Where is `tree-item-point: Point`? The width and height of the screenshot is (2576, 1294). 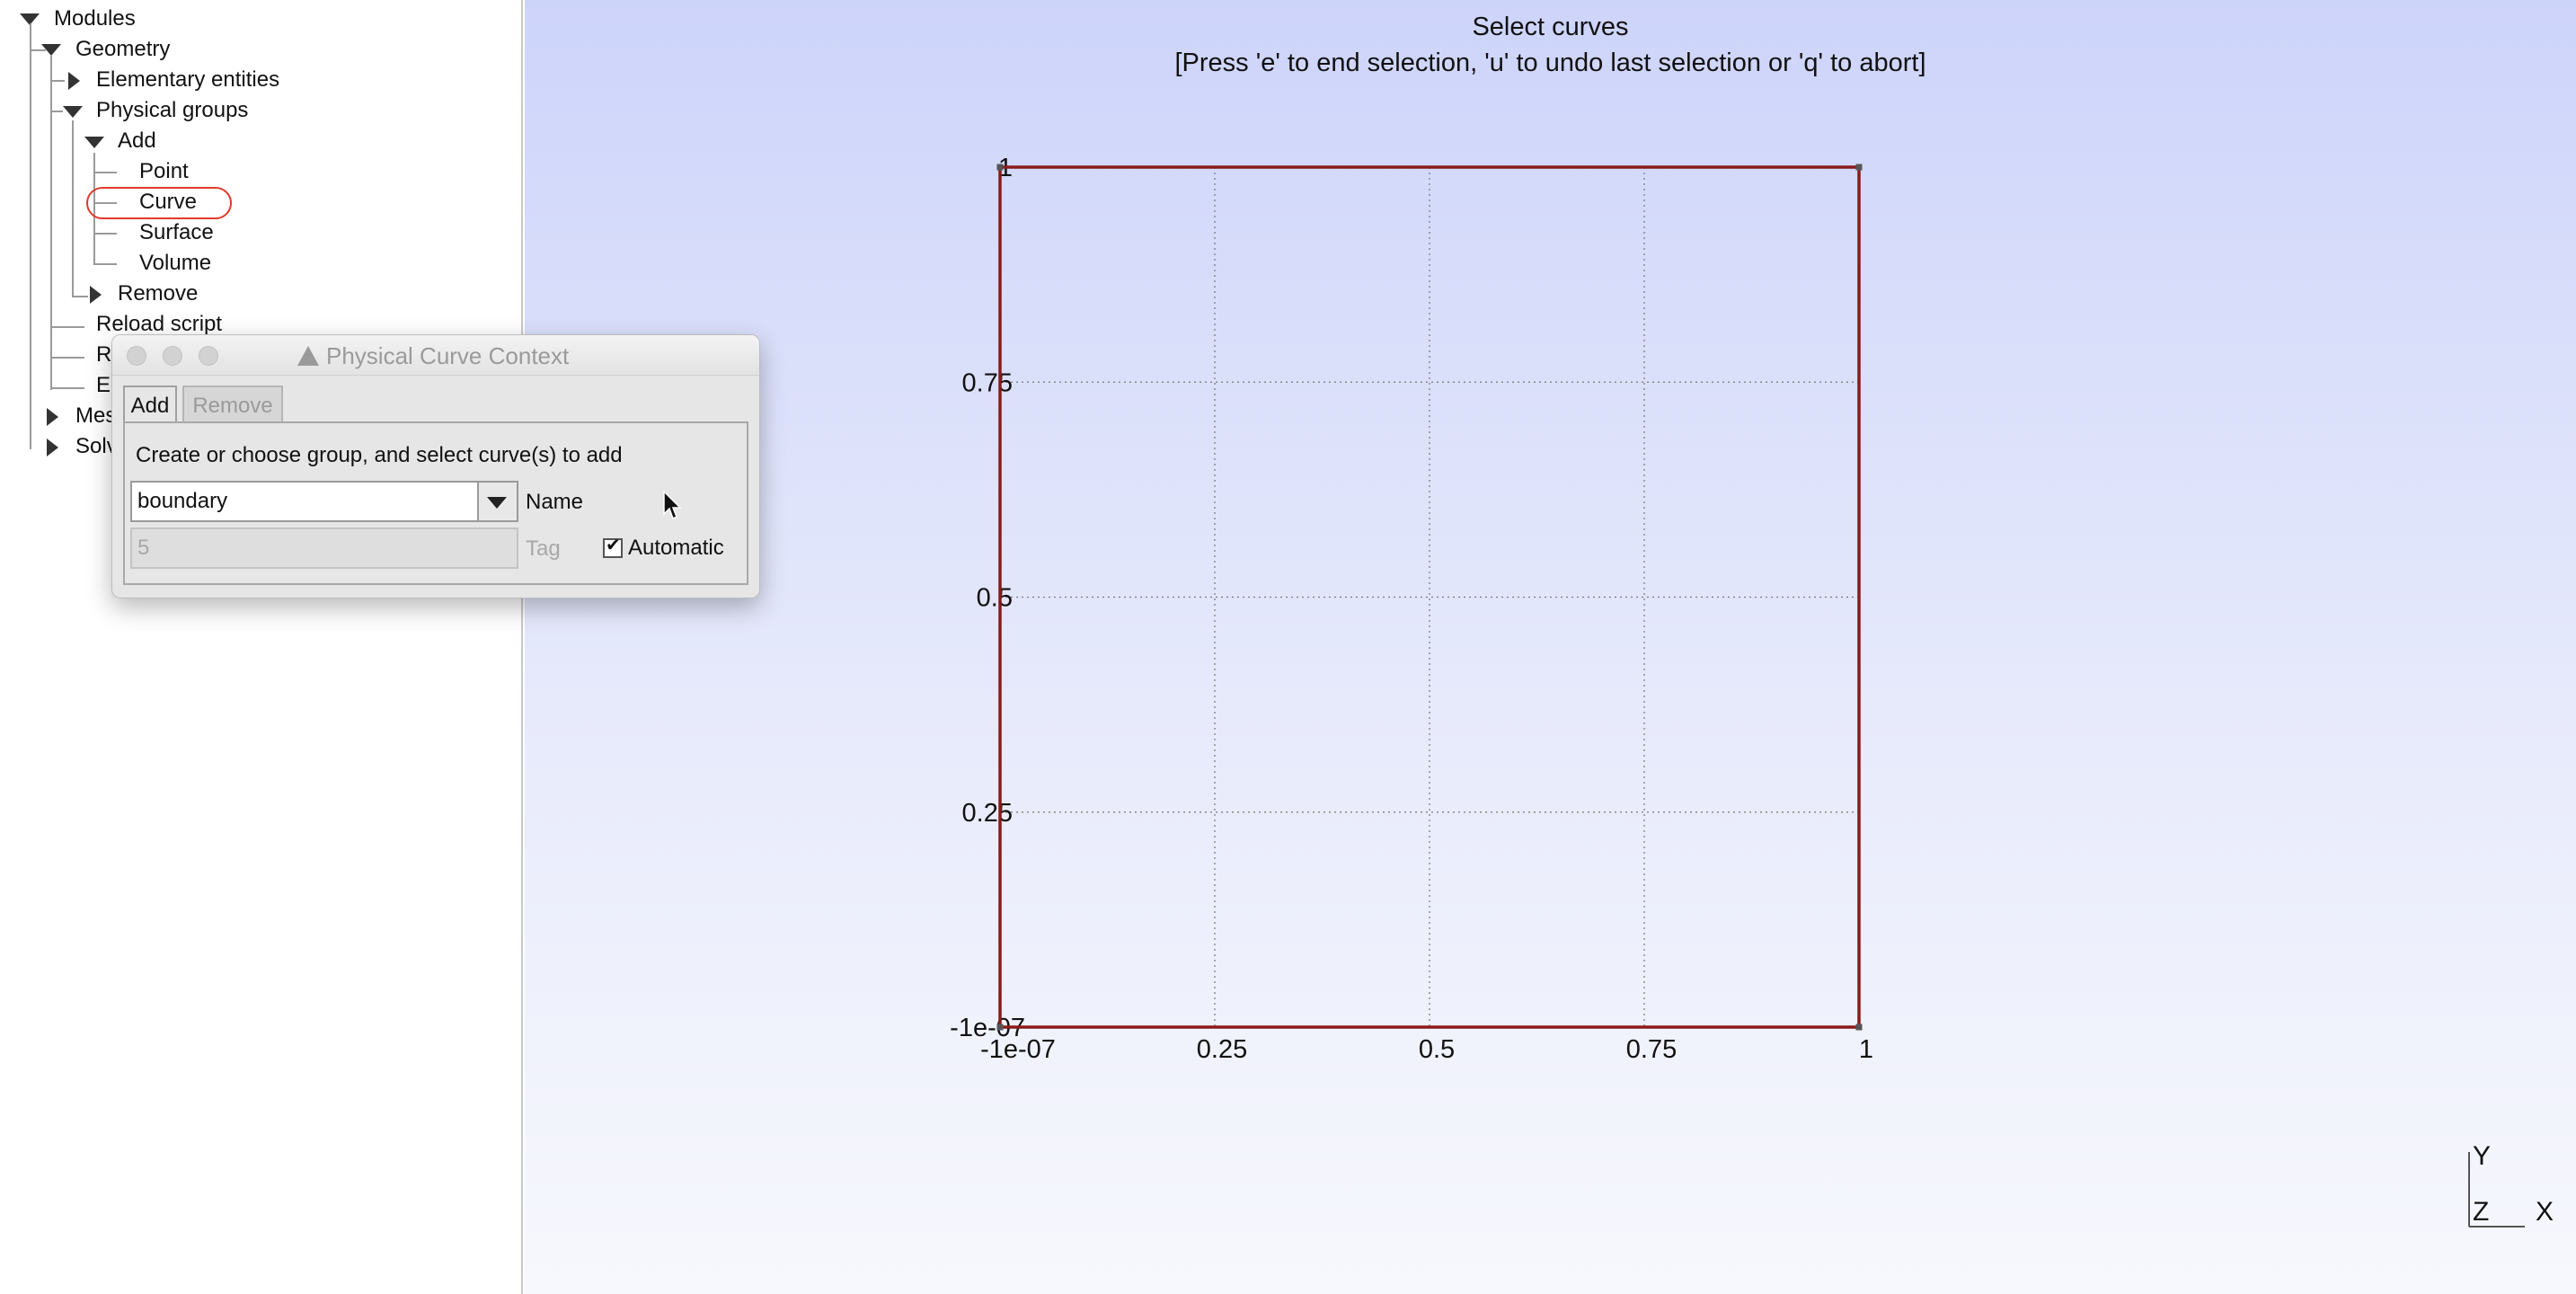
tree-item-point: Point is located at coordinates (164, 171).